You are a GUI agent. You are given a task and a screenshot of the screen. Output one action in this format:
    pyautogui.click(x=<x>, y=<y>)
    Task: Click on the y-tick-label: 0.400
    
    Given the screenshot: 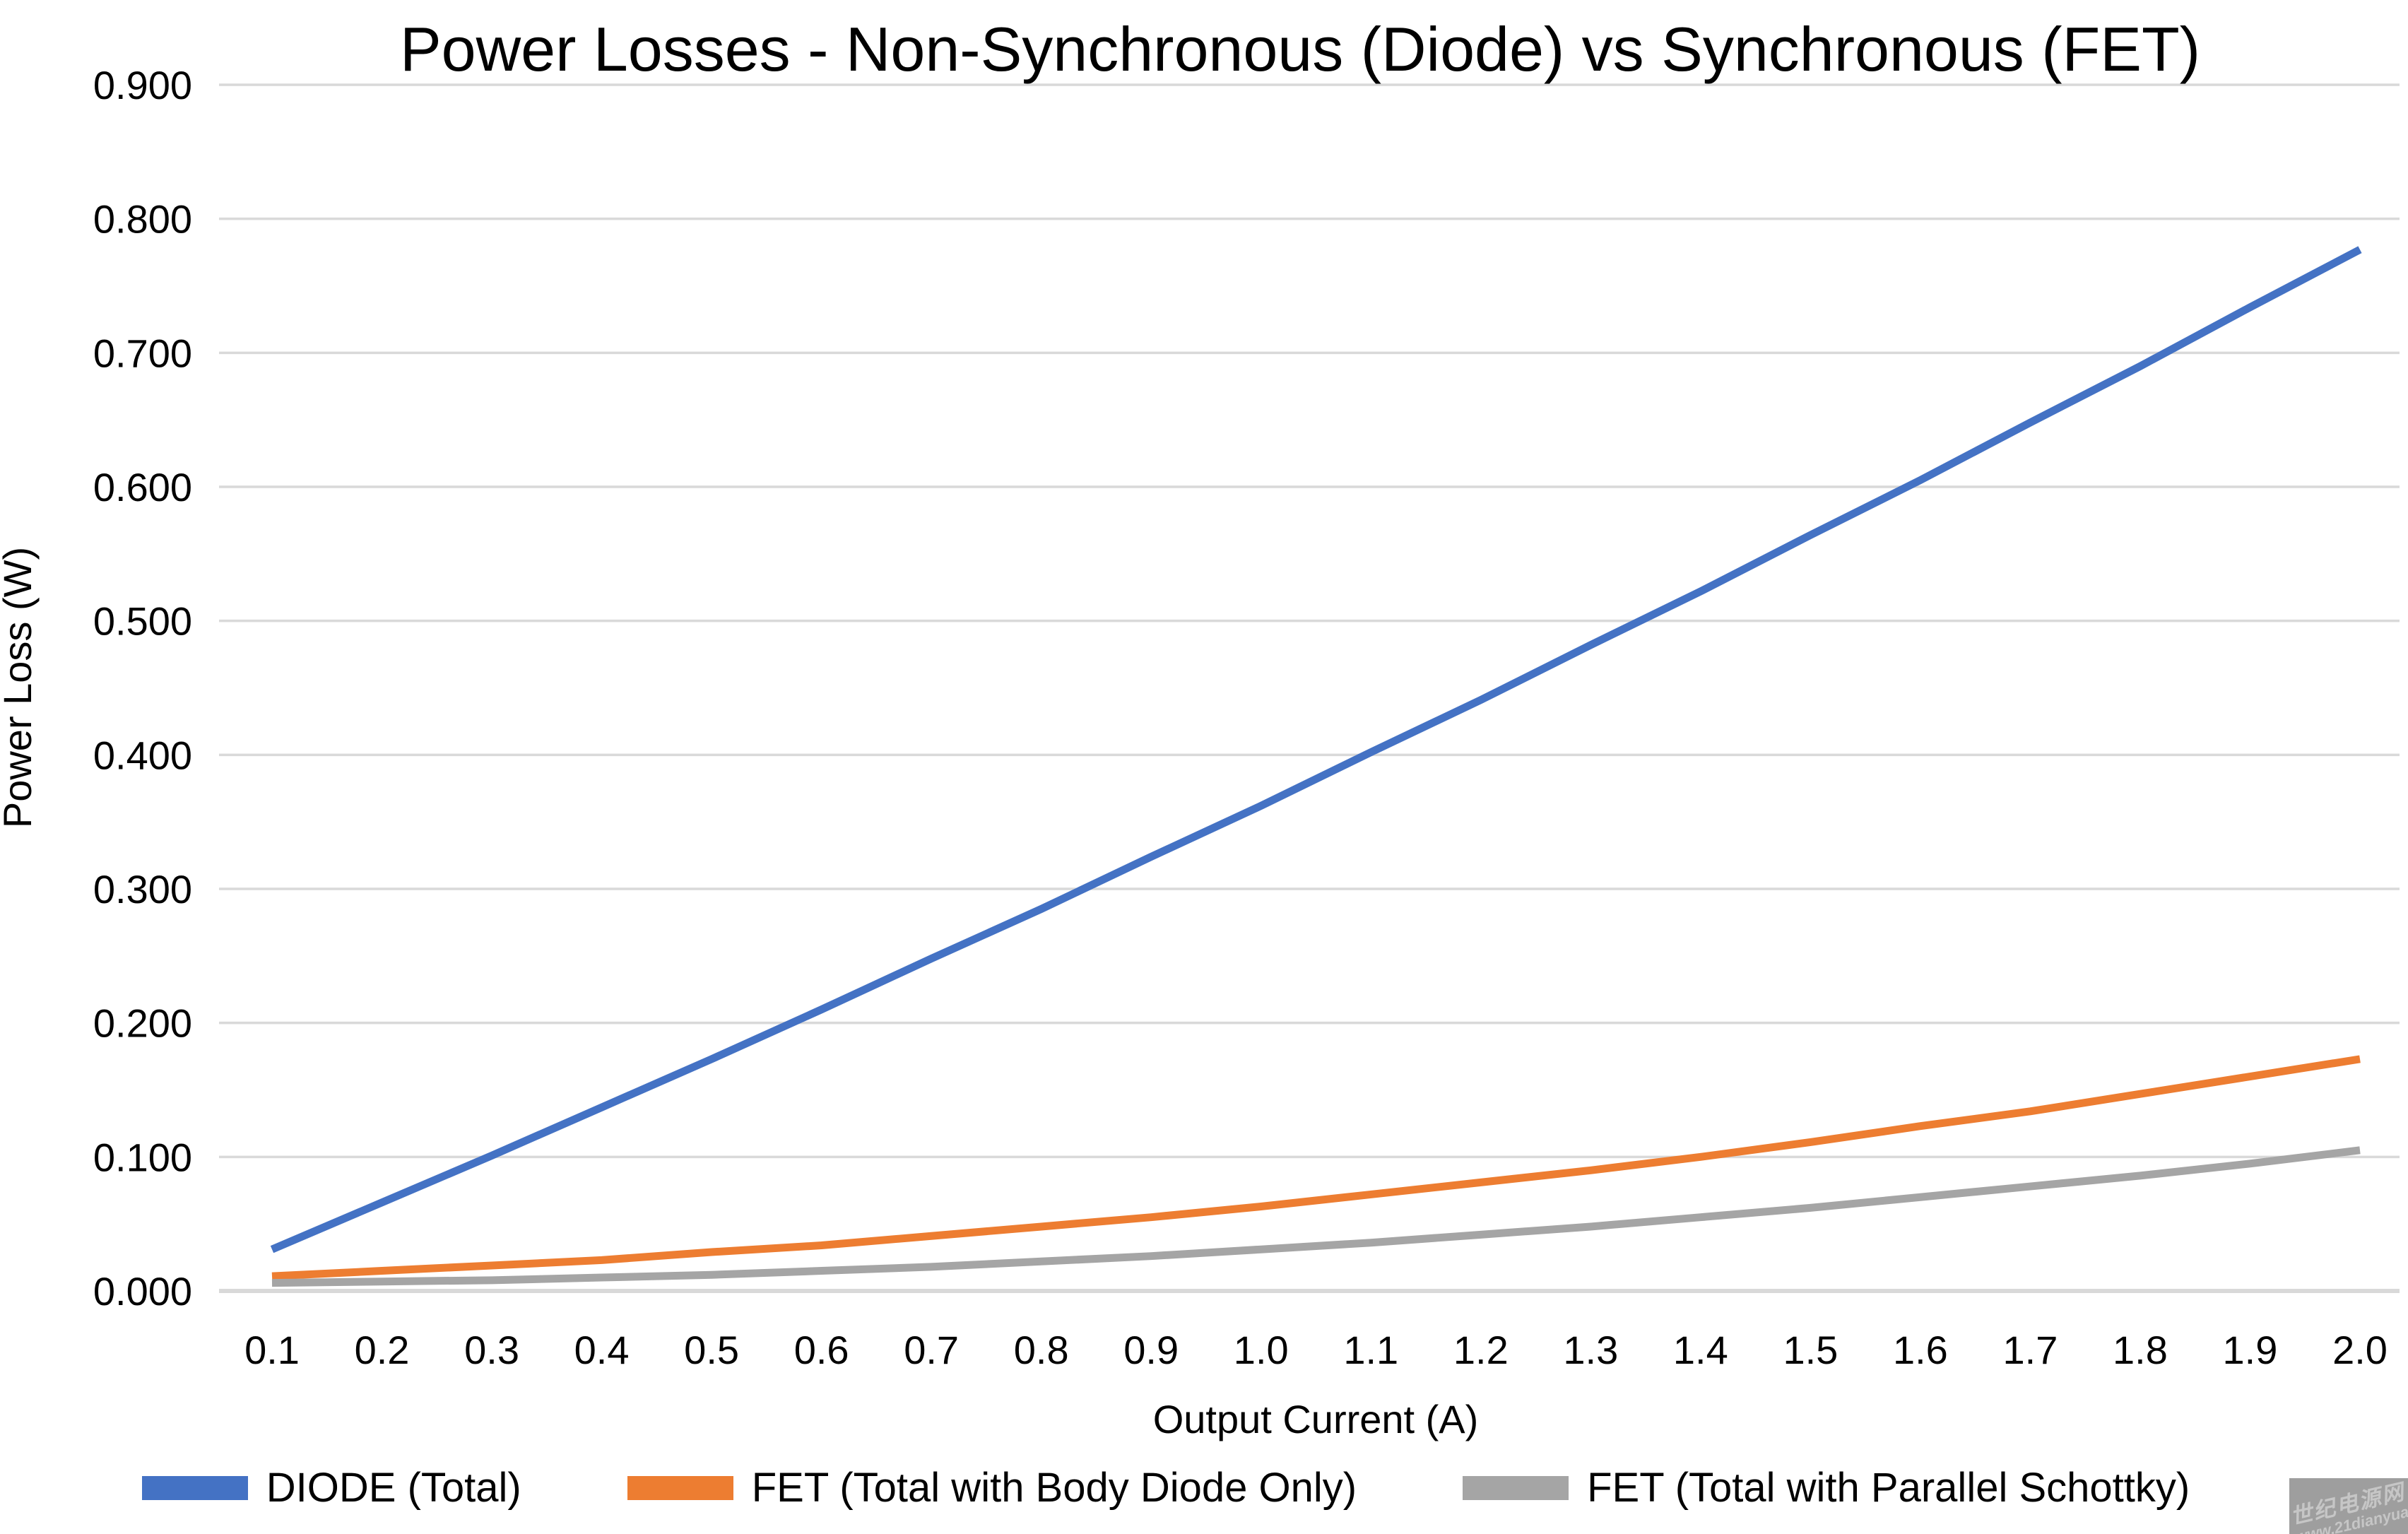 What is the action you would take?
    pyautogui.click(x=142, y=755)
    